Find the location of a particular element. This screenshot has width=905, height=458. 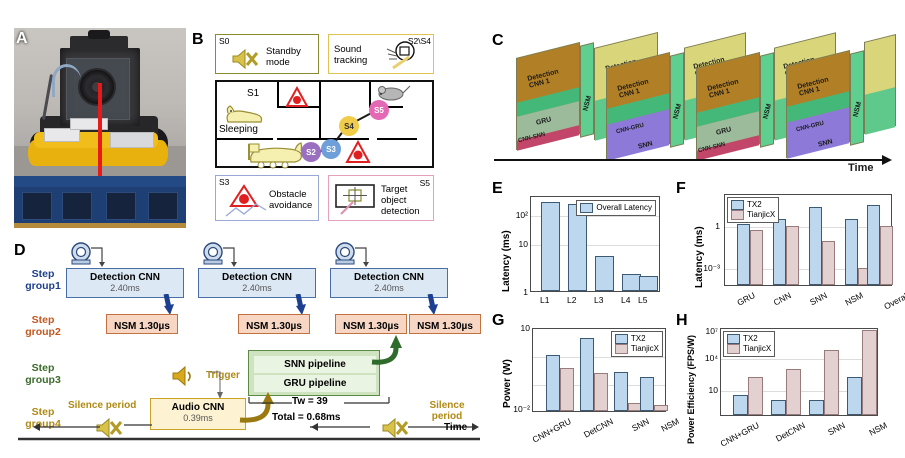

silence-arrow-far-right is located at coordinates (443, 427).